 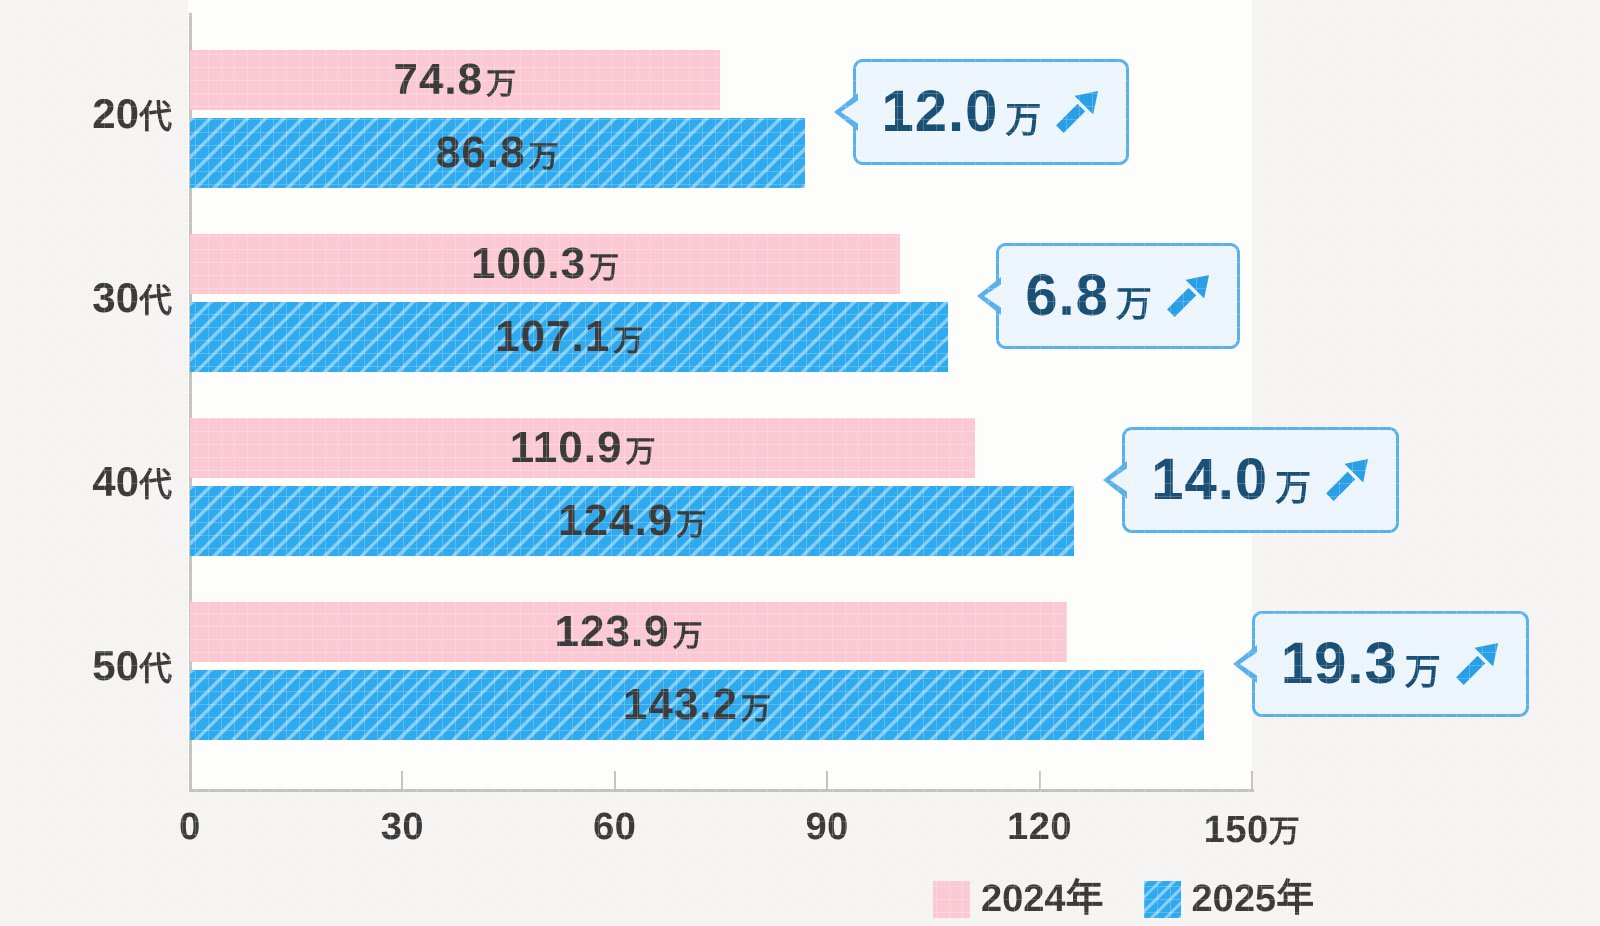 What do you see at coordinates (86, 482) in the screenshot?
I see `category-label: 40代` at bounding box center [86, 482].